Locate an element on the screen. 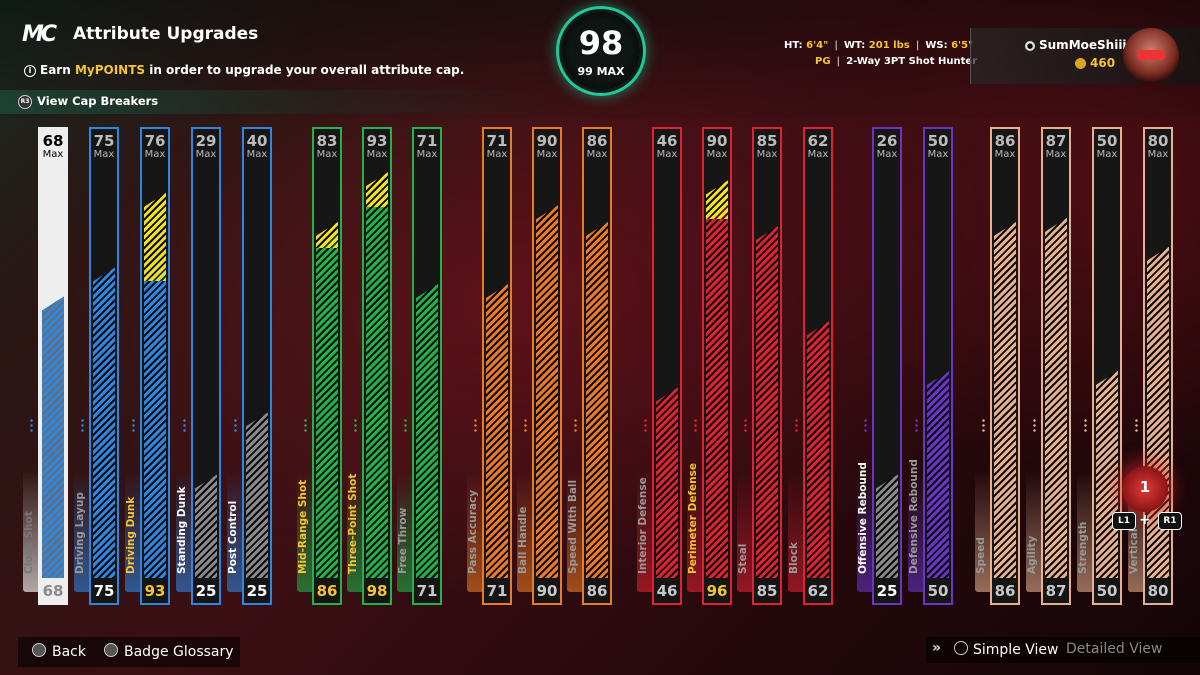  attribute-column: 75 Max 75 is located at coordinates (104, 366).